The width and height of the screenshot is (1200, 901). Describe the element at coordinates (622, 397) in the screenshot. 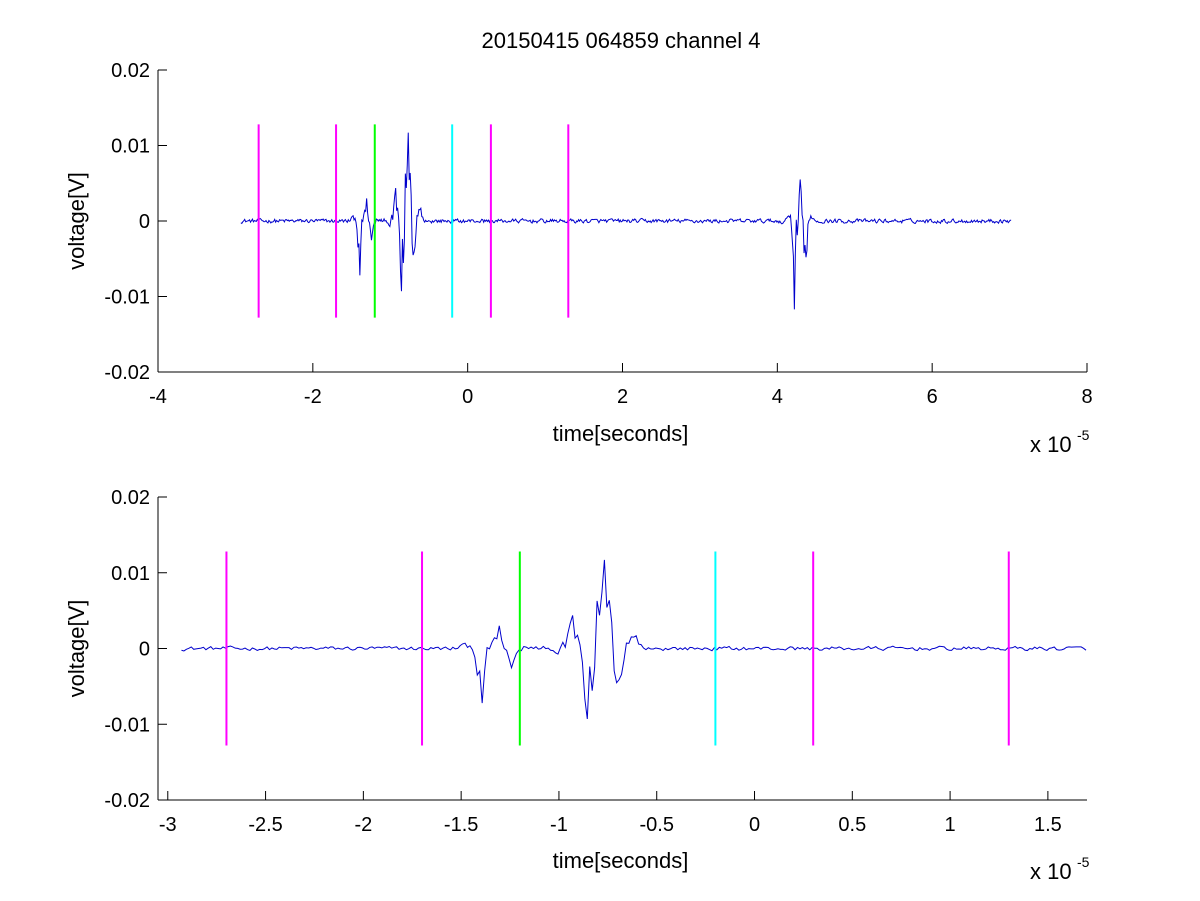

I see `x-tick-label: 2` at that location.